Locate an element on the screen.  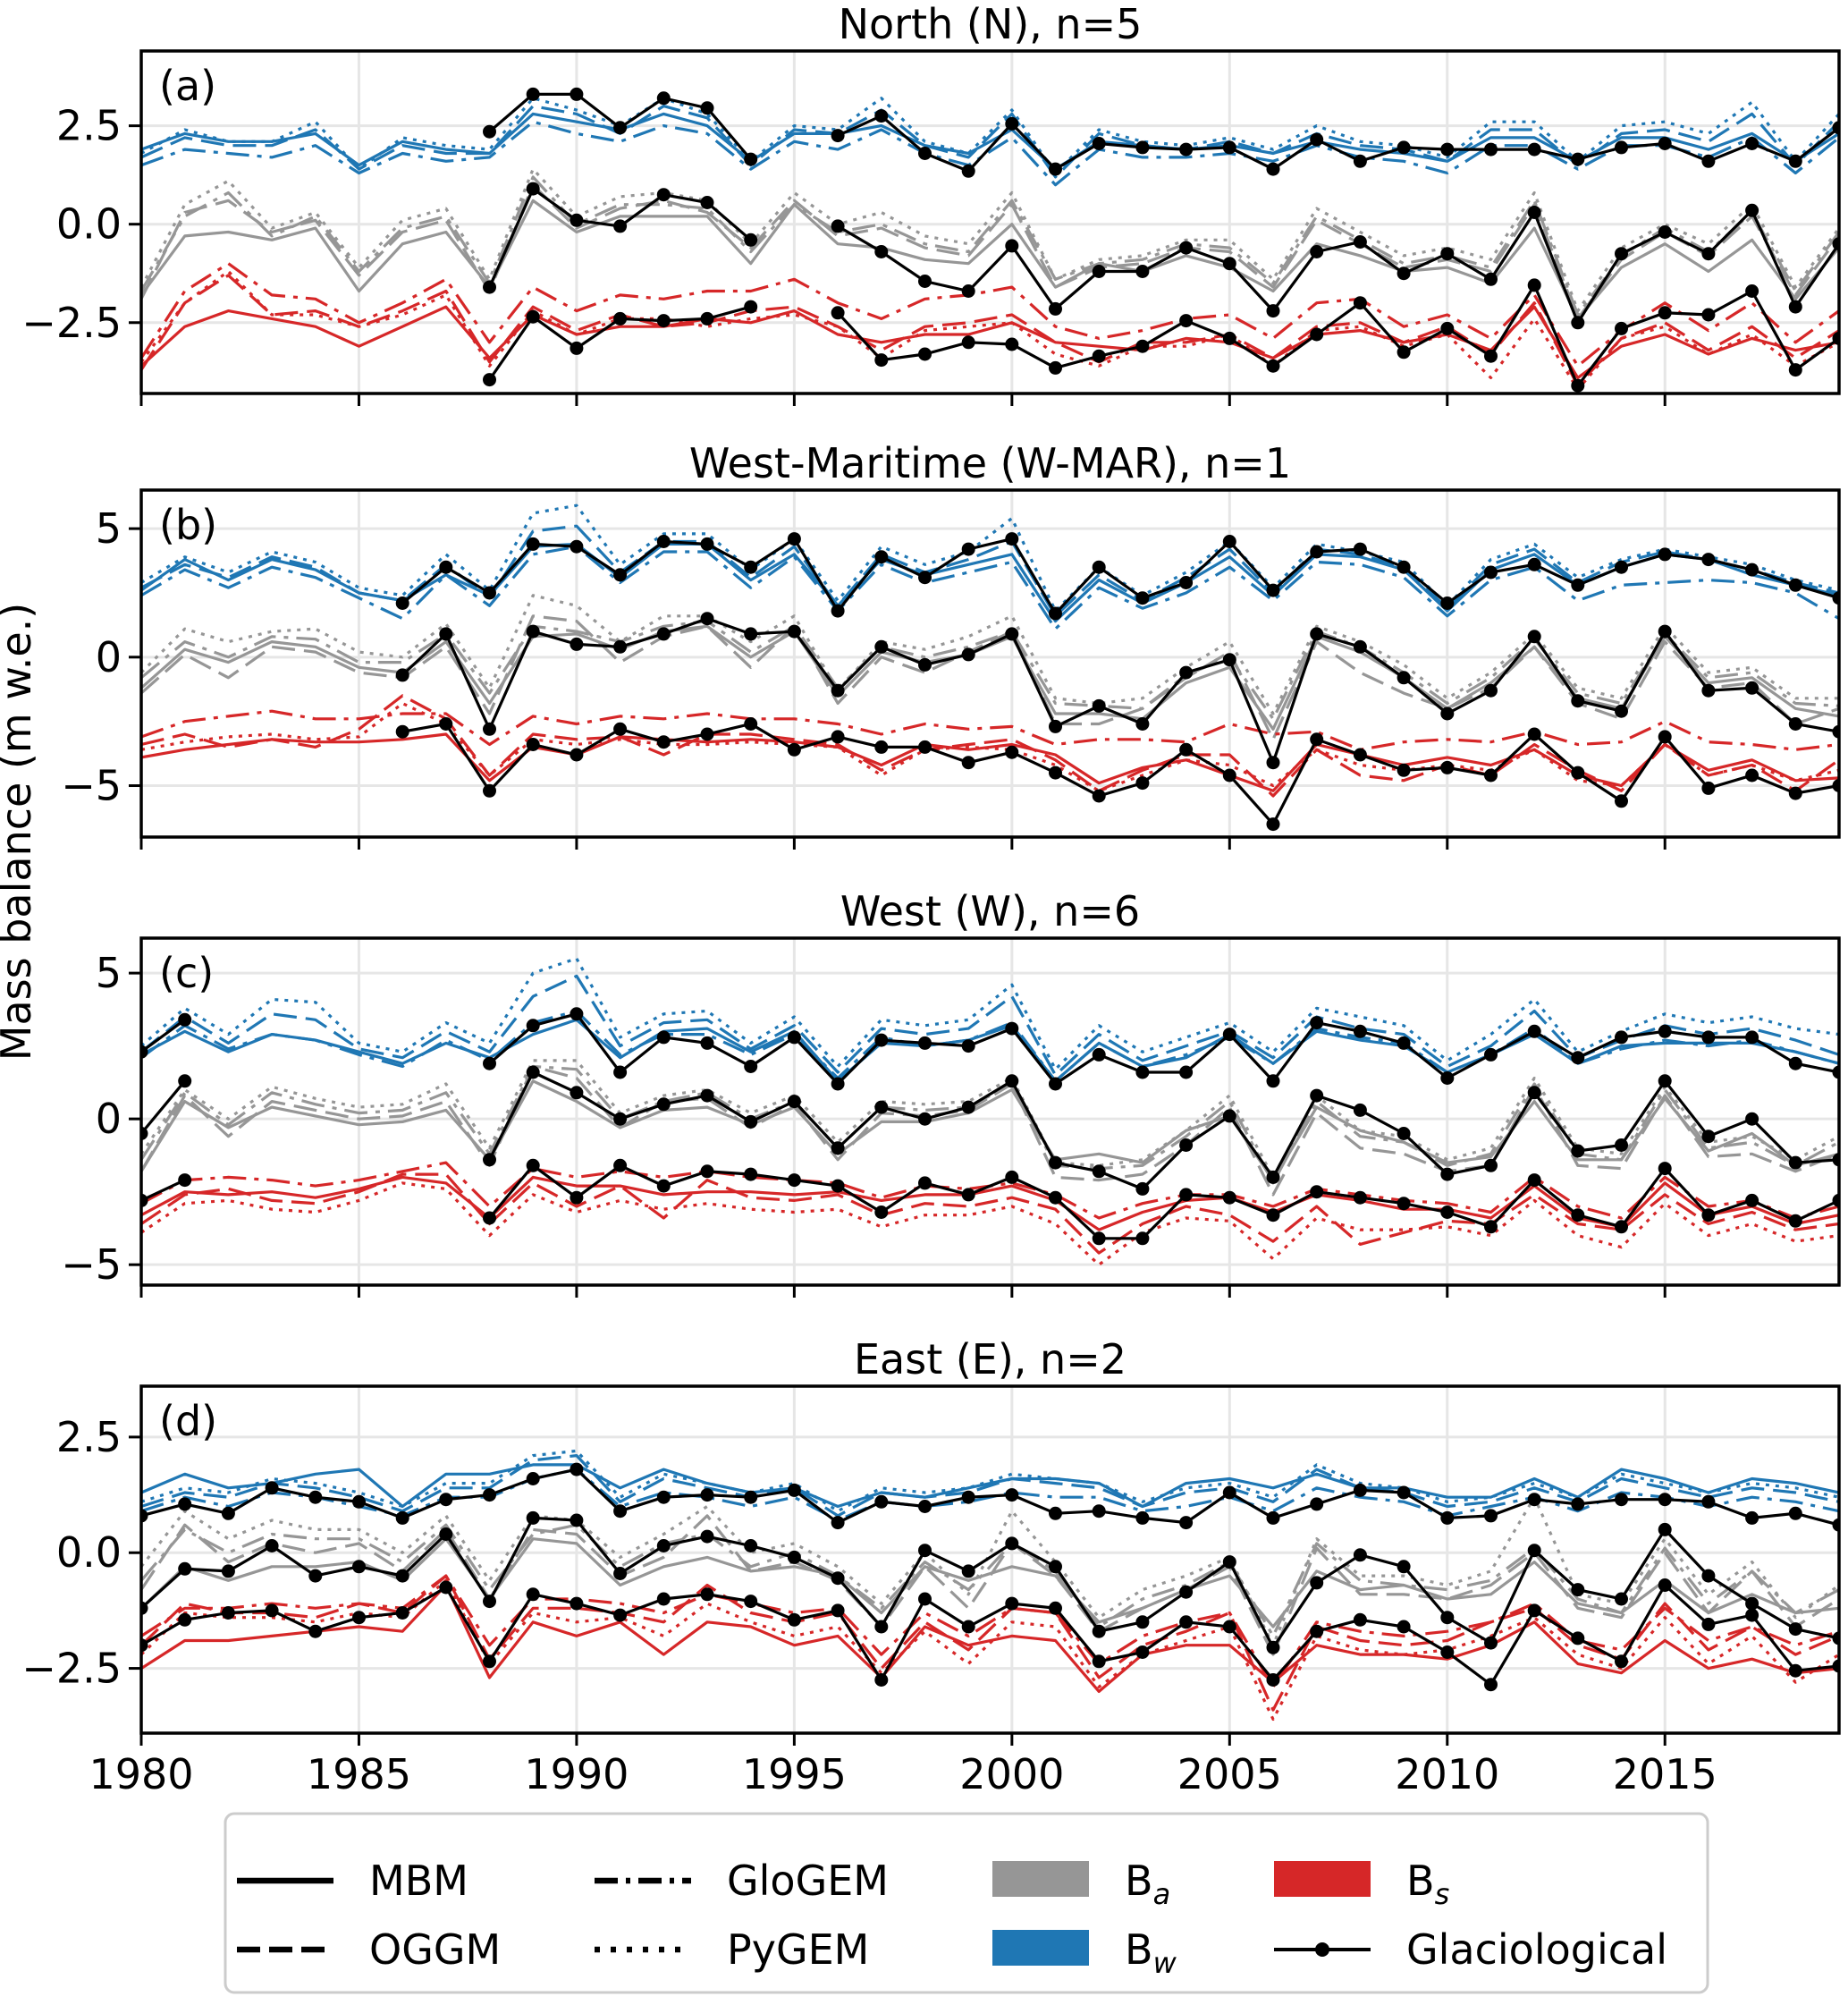
series-Bs-MBM is located at coordinates (990, 1639).